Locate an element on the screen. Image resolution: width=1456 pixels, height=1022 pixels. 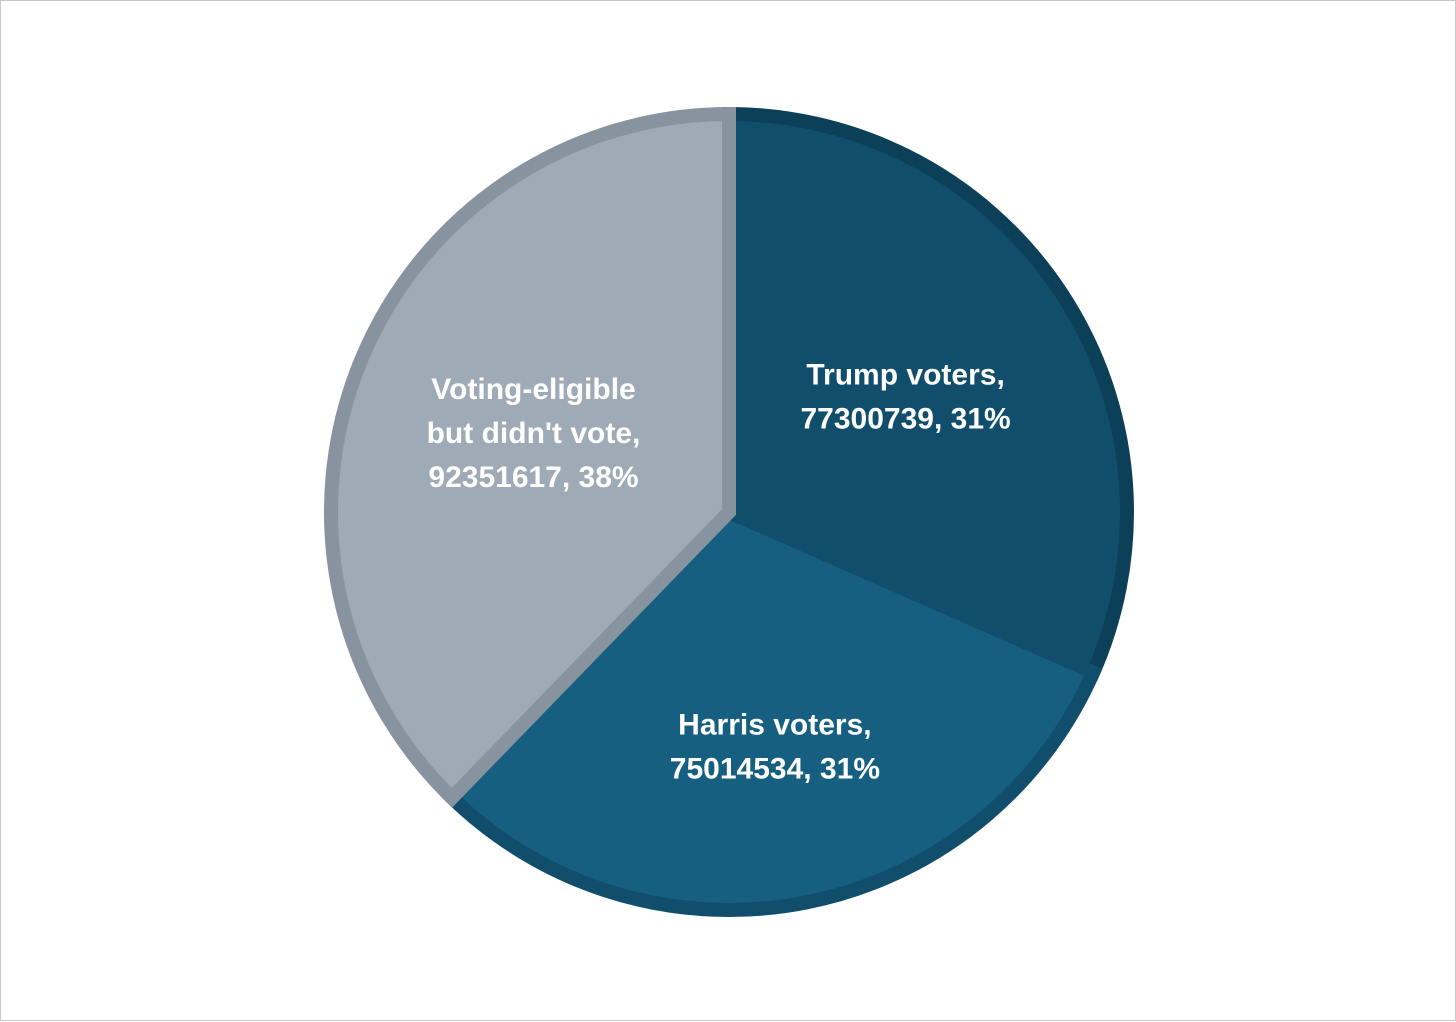
slice-label-line: 77300739, 31% is located at coordinates (905, 419).